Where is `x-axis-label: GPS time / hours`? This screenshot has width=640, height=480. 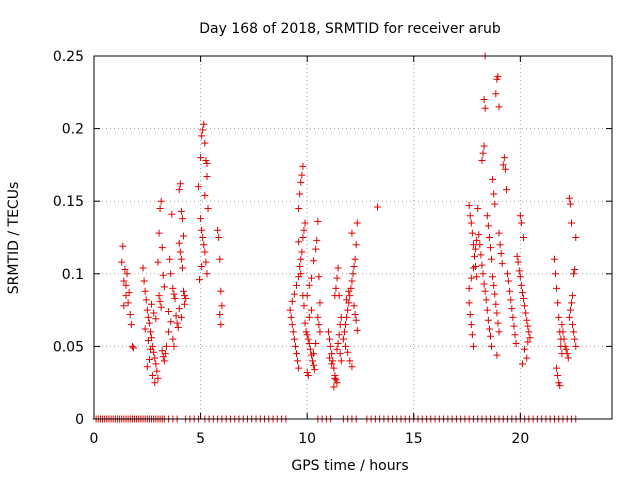 x-axis-label: GPS time / hours is located at coordinates (349, 466).